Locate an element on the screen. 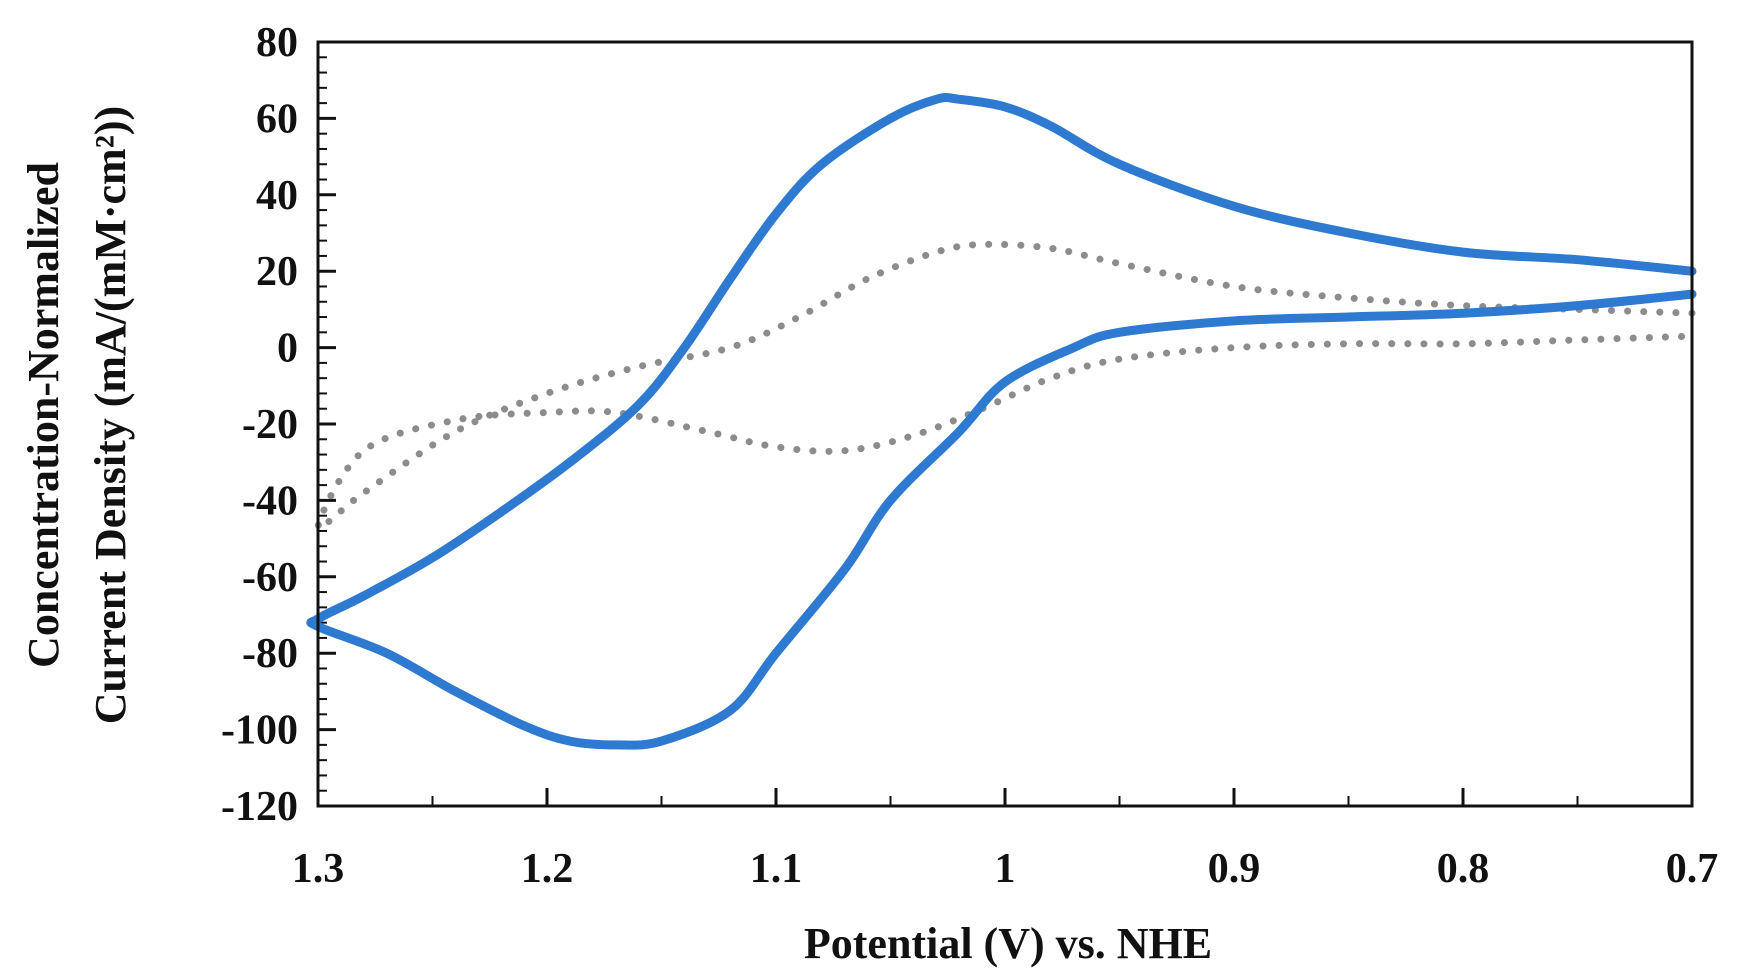  y-tick-label: -60 is located at coordinates (270, 578).